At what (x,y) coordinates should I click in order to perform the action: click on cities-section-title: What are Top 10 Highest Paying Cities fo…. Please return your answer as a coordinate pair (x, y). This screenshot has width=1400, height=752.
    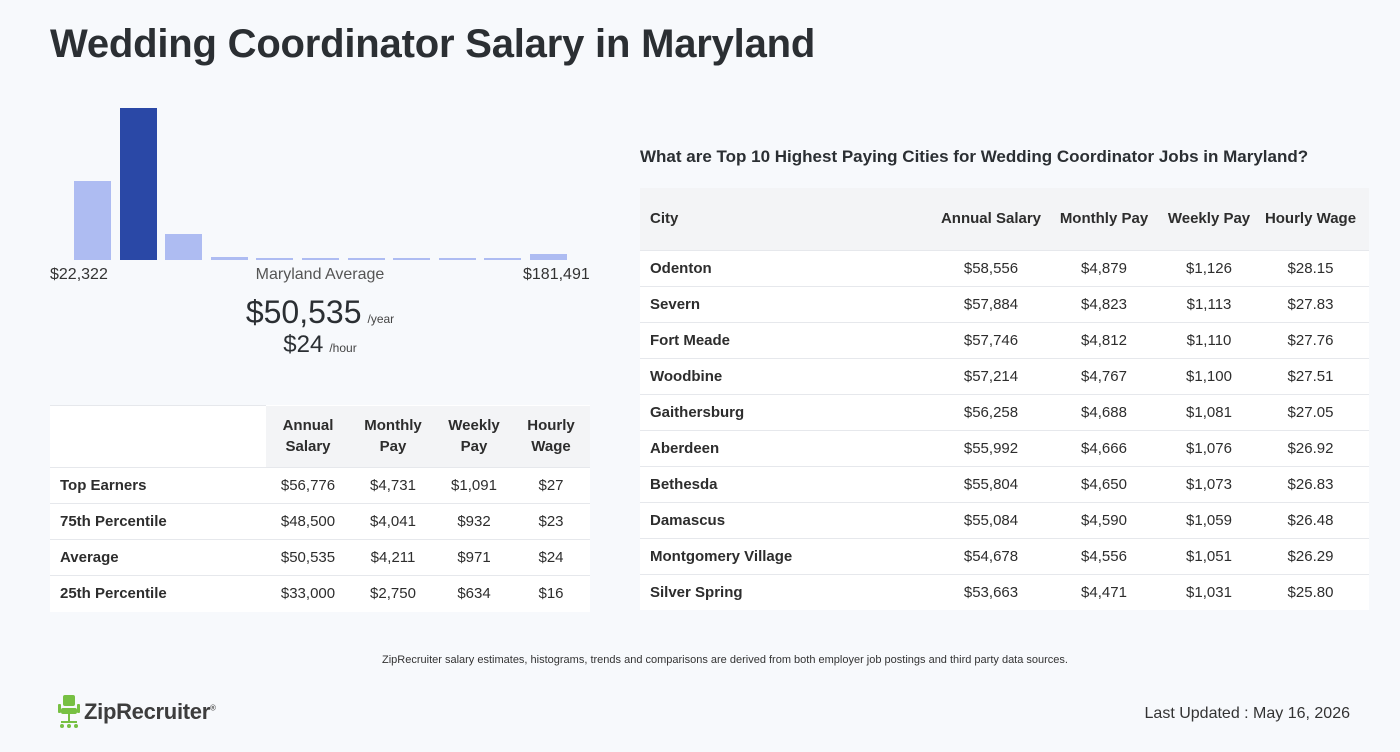
    Looking at the image, I should click on (974, 156).